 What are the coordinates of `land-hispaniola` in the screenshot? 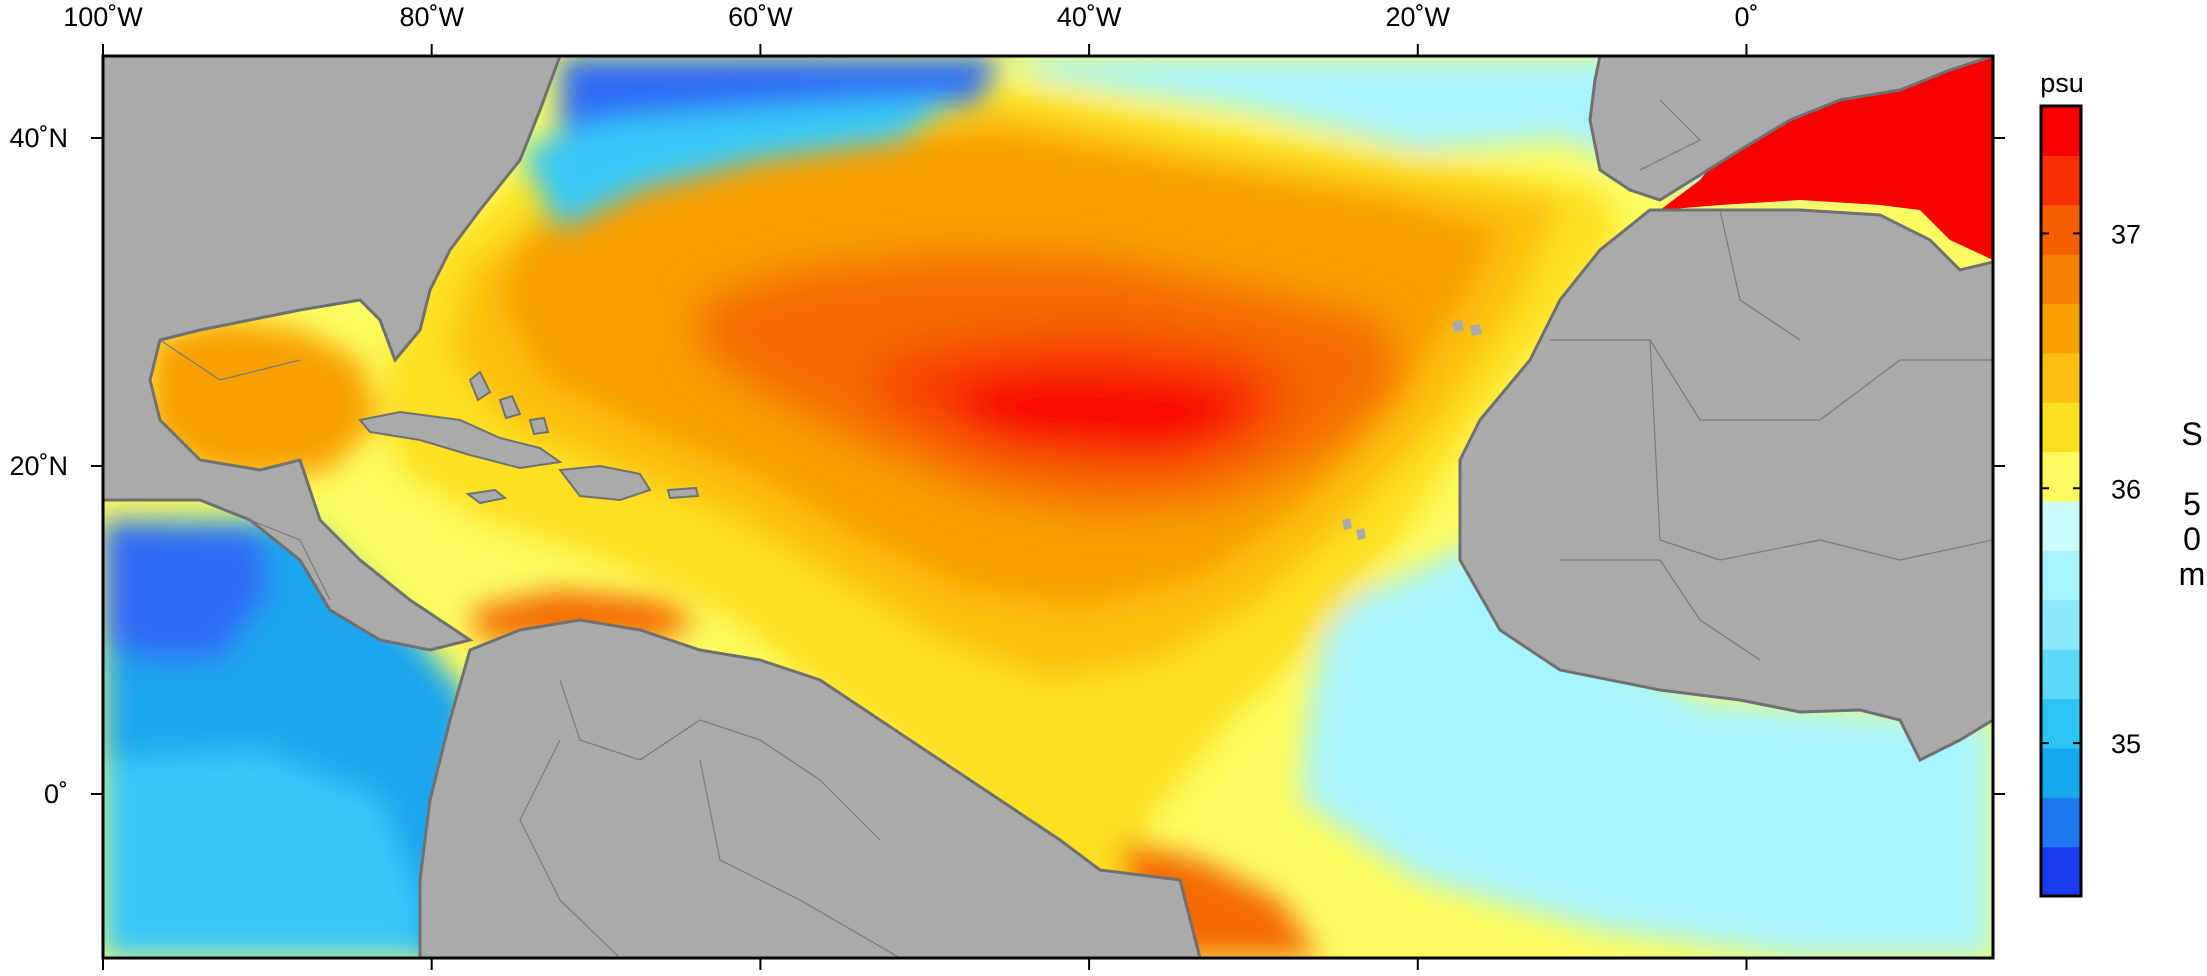 It's located at (605, 483).